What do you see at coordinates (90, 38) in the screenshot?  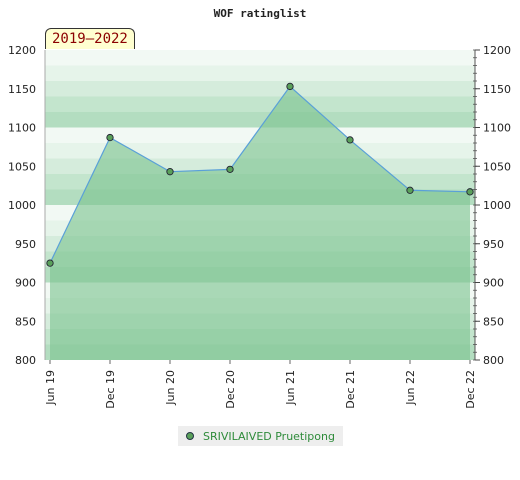 I see `period-badge: 2019–2022` at bounding box center [90, 38].